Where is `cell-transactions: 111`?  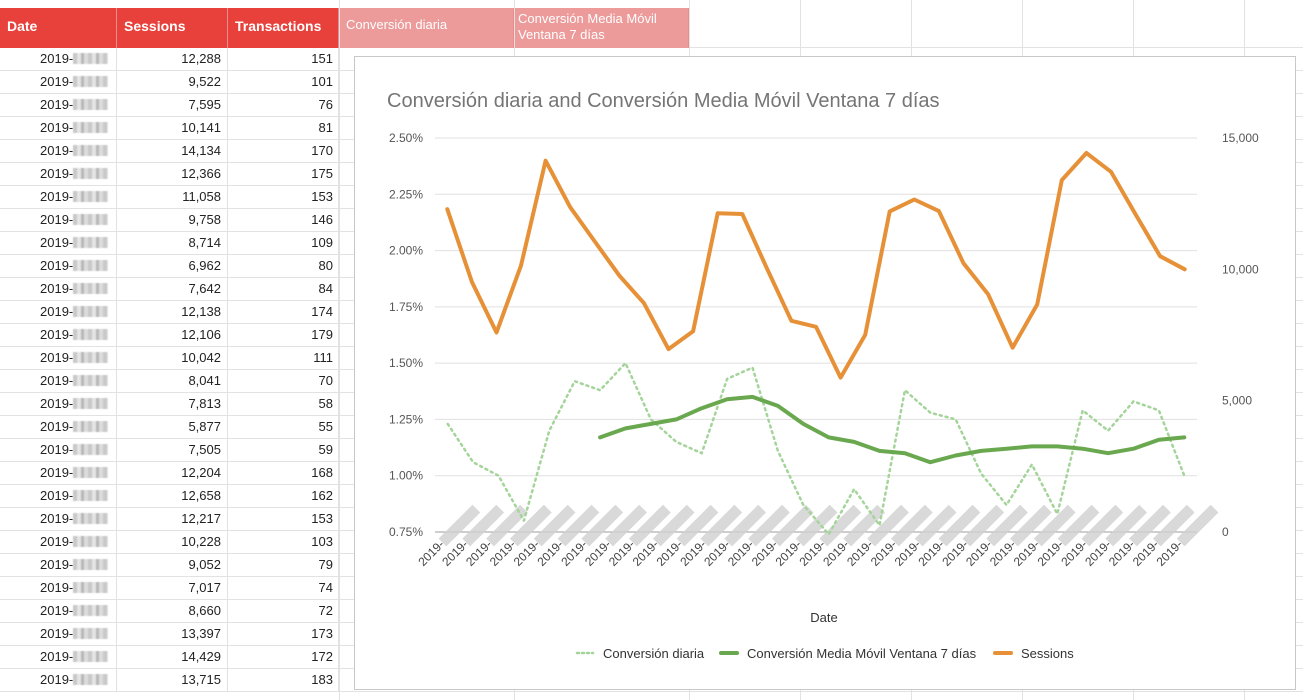 cell-transactions: 111 is located at coordinates (283, 358).